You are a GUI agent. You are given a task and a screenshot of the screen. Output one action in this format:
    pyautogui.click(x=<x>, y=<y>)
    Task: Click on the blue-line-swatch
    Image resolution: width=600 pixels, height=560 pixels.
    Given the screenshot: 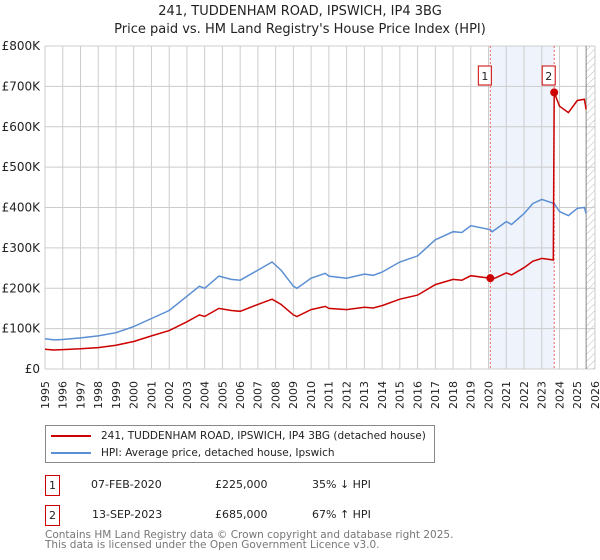 What is the action you would take?
    pyautogui.click(x=71, y=453)
    